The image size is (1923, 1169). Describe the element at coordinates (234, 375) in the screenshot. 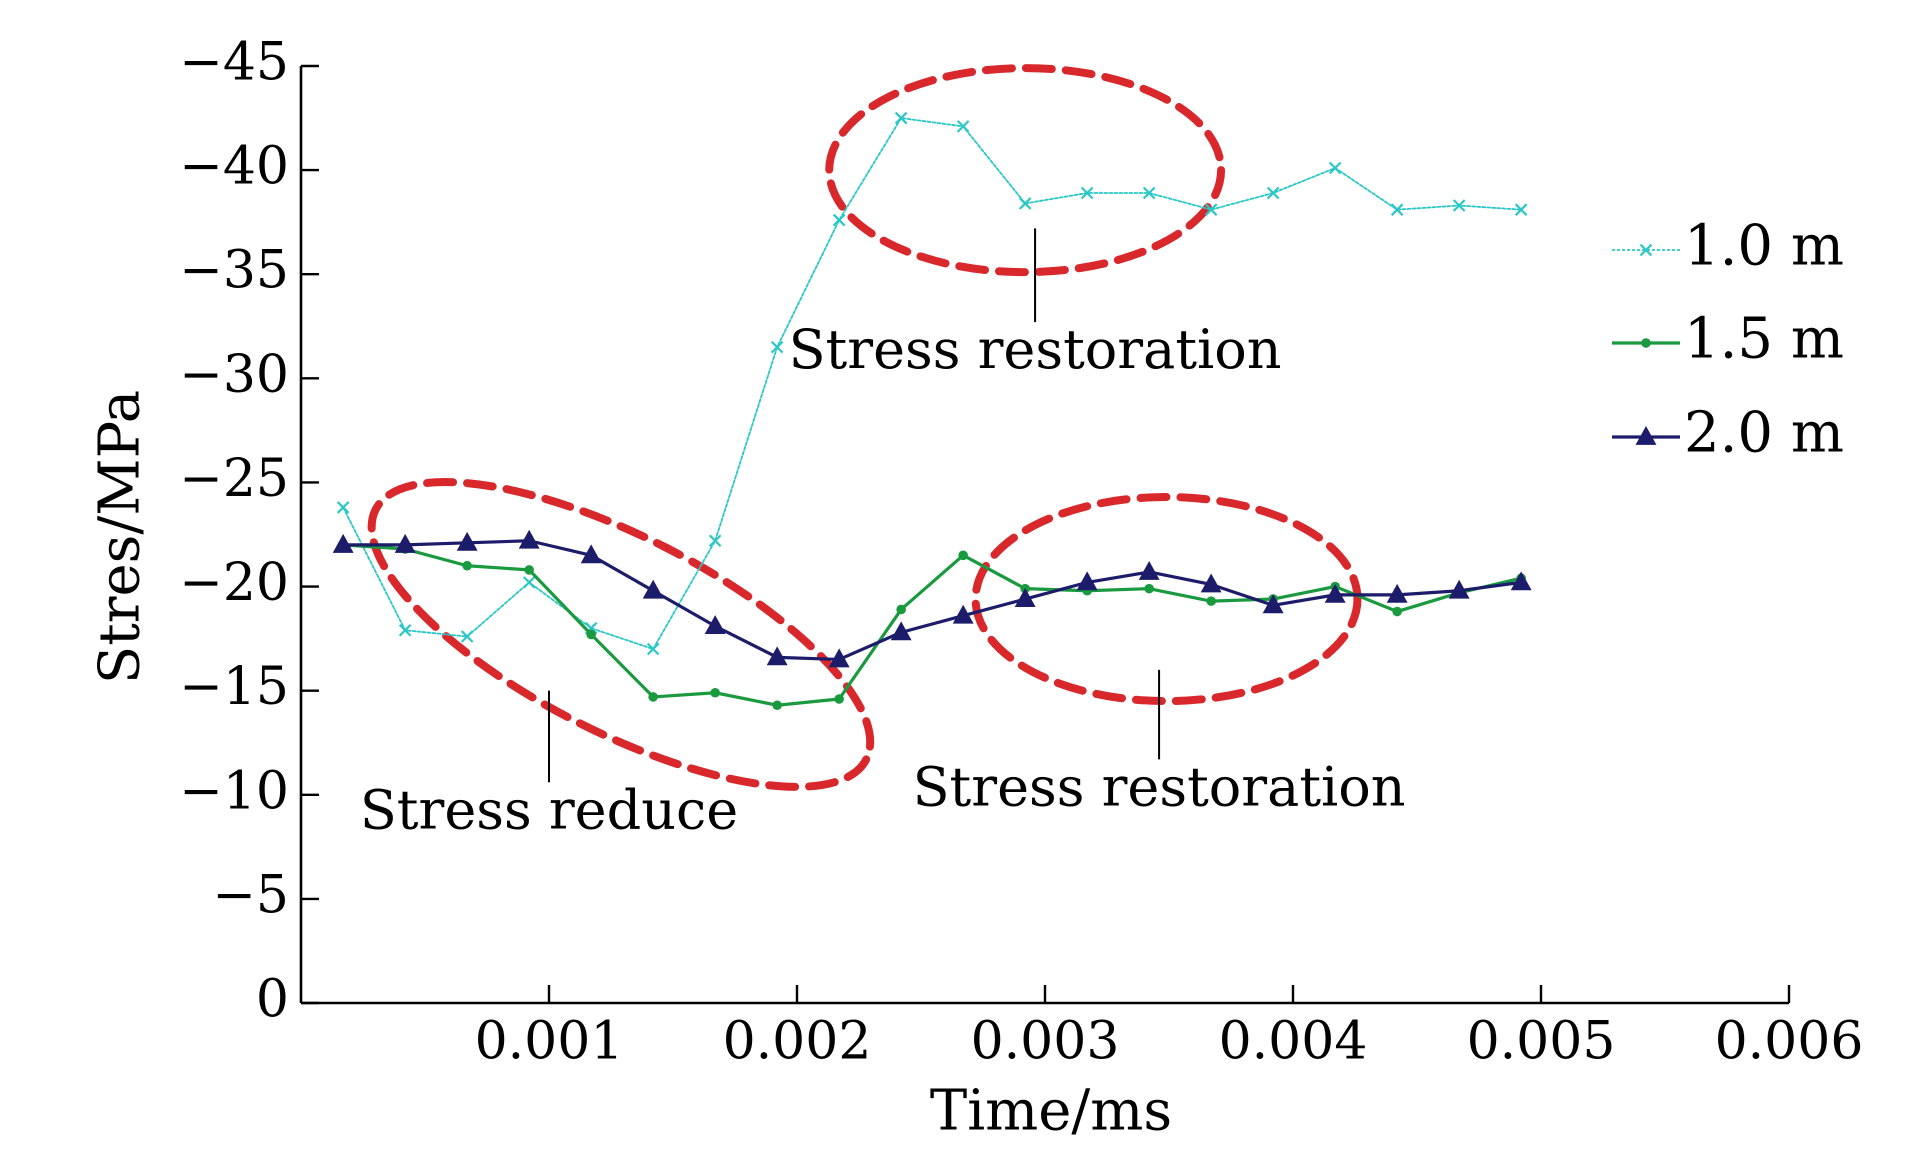

I see `y-tick-label: −30` at that location.